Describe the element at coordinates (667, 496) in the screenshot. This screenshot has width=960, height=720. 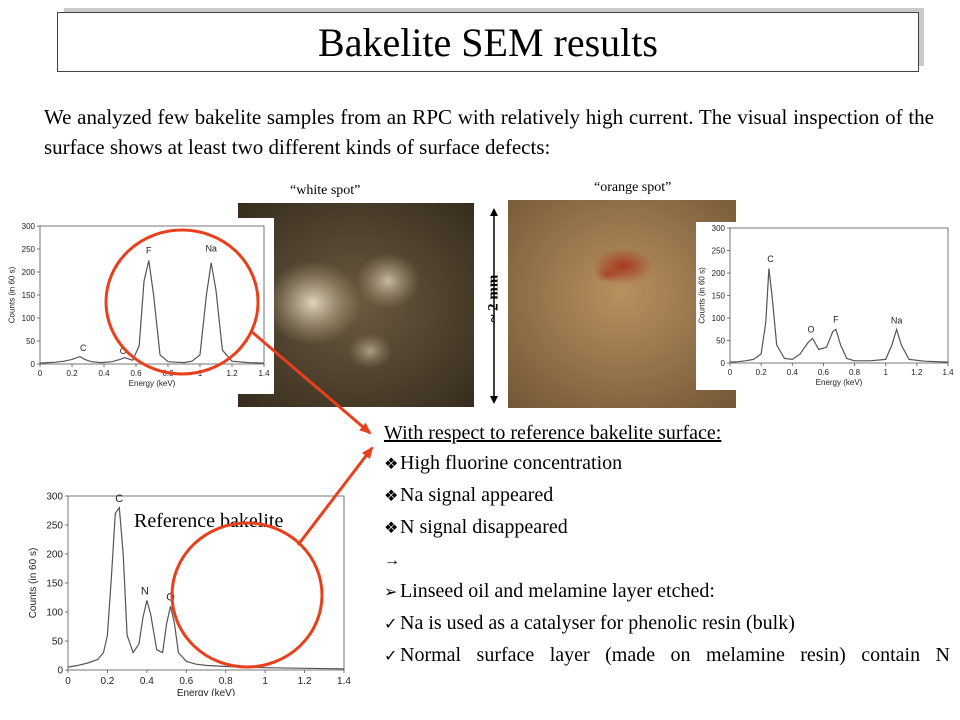
I see `result-item: ❖Na signal appeared` at that location.